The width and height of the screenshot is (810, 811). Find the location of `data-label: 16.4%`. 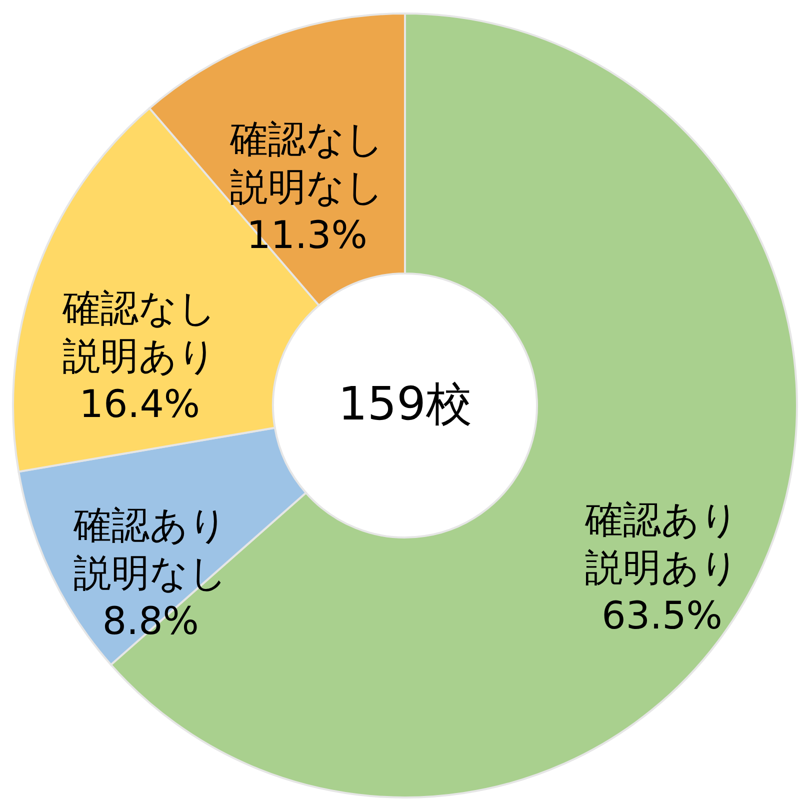

data-label: 16.4% is located at coordinates (139, 404).